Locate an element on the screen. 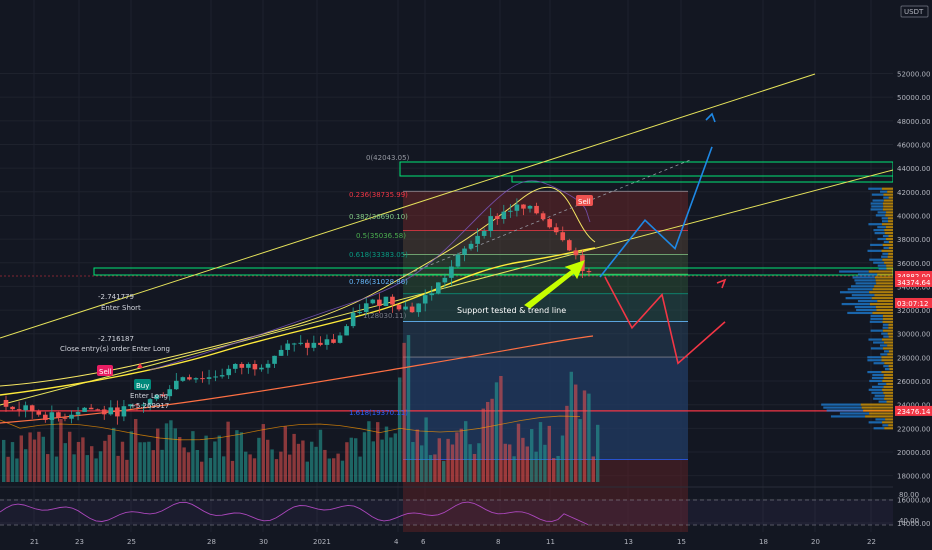 Image resolution: width=932 pixels, height=550 pixels. price-tick: 26000.00 is located at coordinates (913, 382).